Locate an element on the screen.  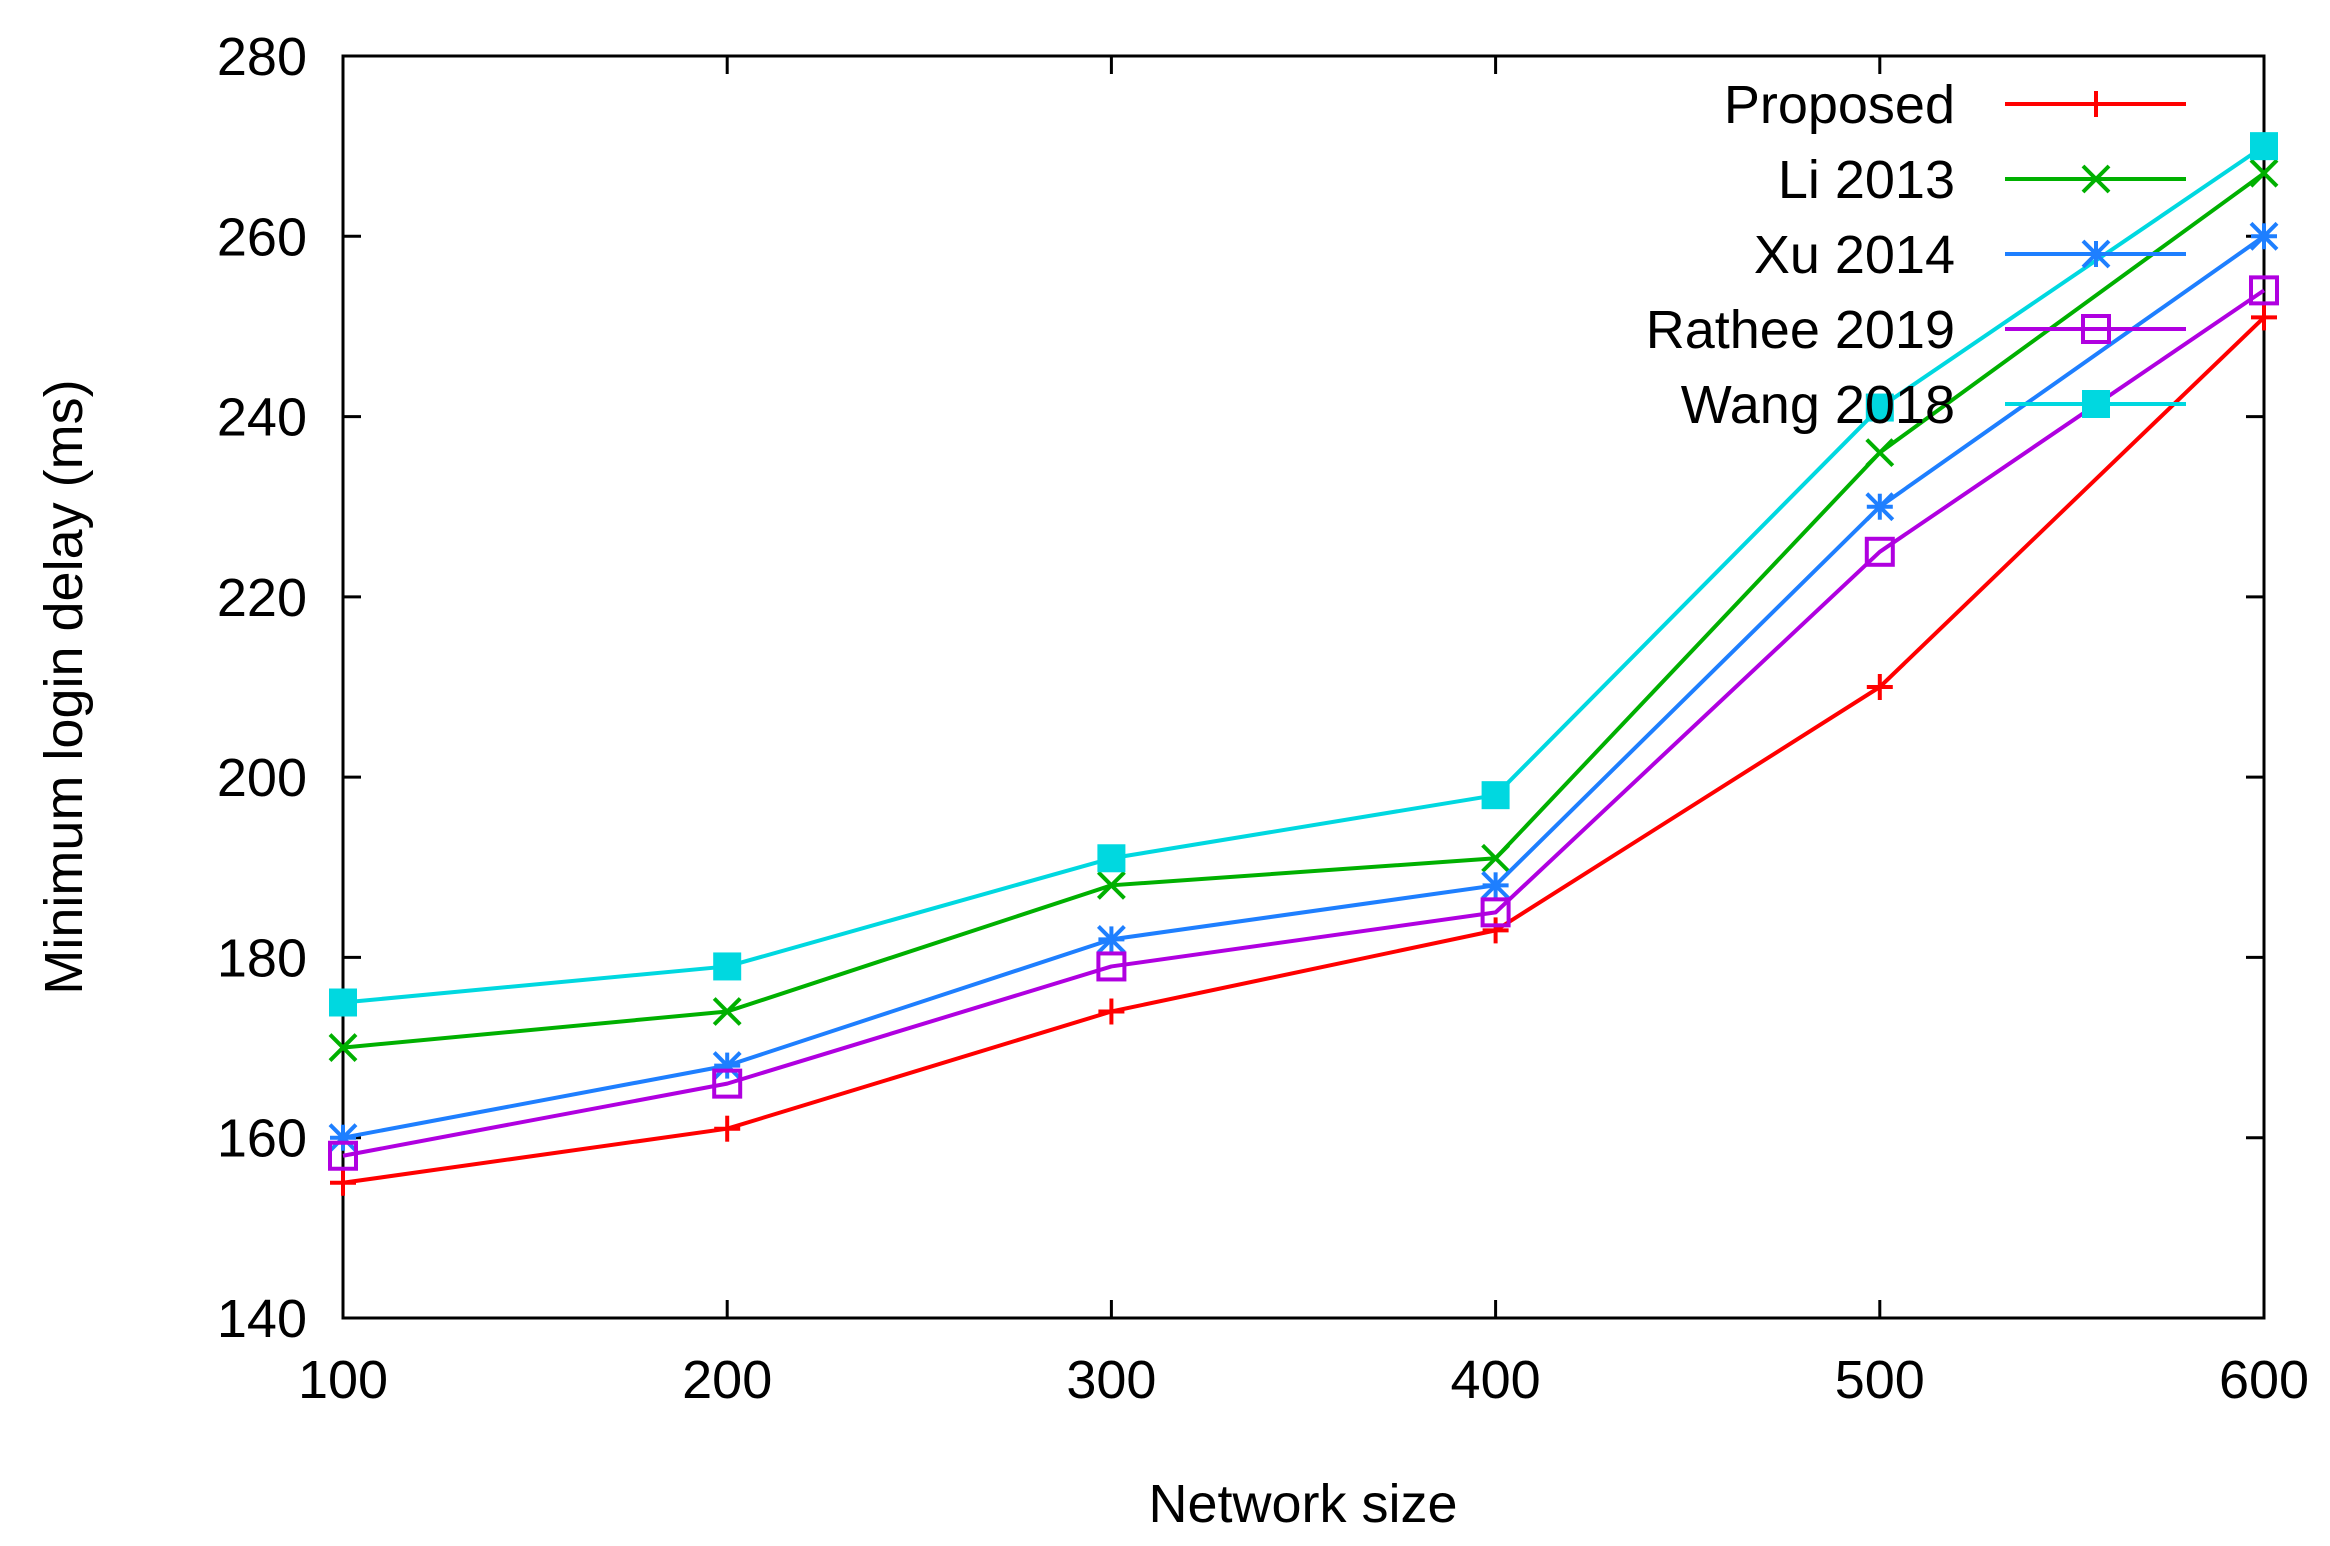
y-tick-label: 140 is located at coordinates (262, 1319).